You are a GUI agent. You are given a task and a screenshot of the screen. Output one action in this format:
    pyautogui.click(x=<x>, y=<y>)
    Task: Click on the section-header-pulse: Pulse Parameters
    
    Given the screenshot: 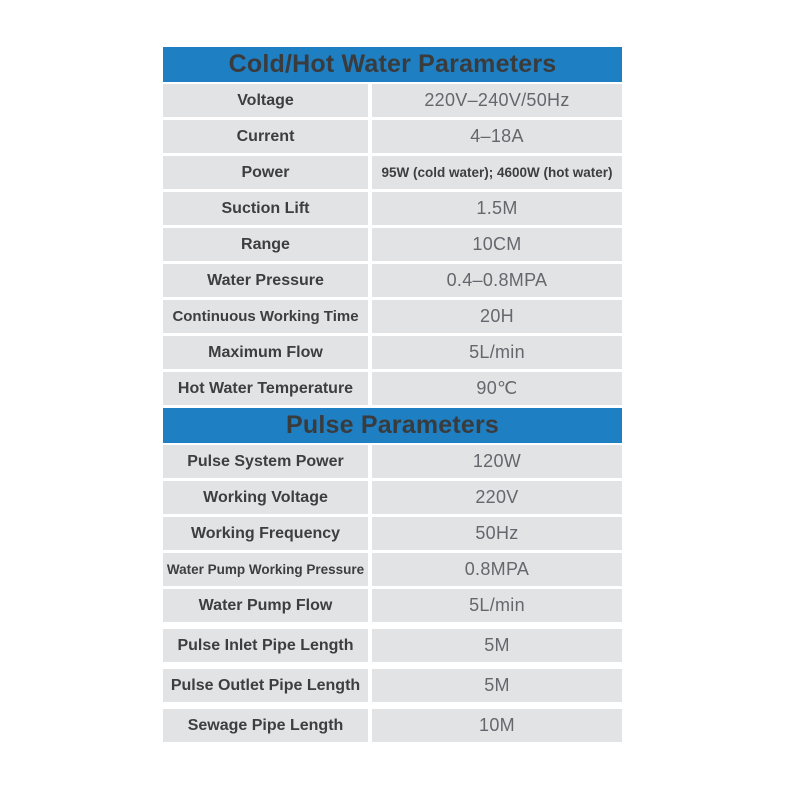 What is the action you would take?
    pyautogui.click(x=392, y=425)
    